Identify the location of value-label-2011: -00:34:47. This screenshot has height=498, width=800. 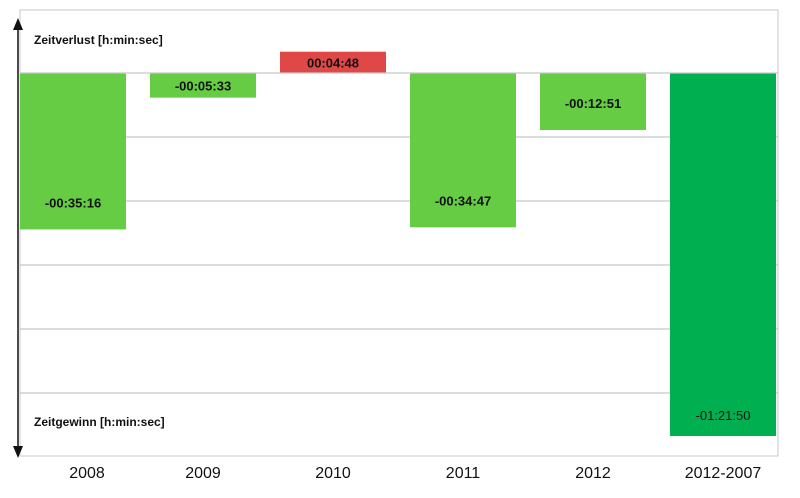
(463, 200).